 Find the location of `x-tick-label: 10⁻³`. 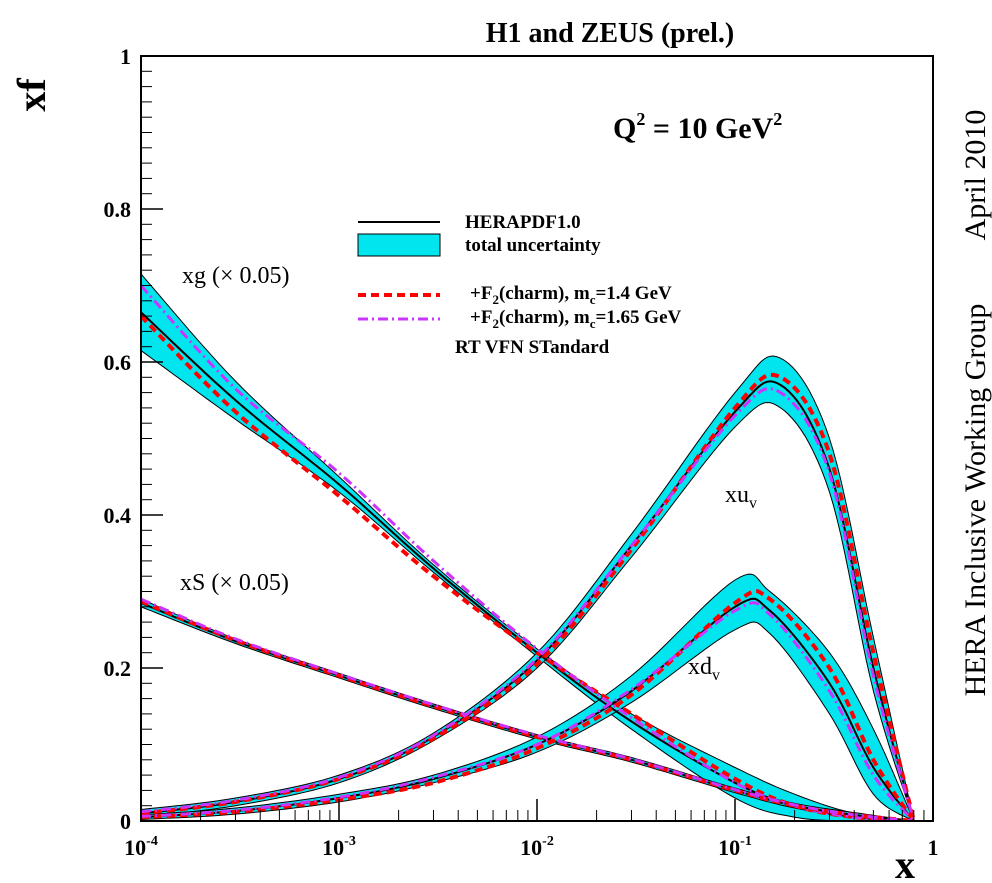

x-tick-label: 10⁻³ is located at coordinates (339, 847).